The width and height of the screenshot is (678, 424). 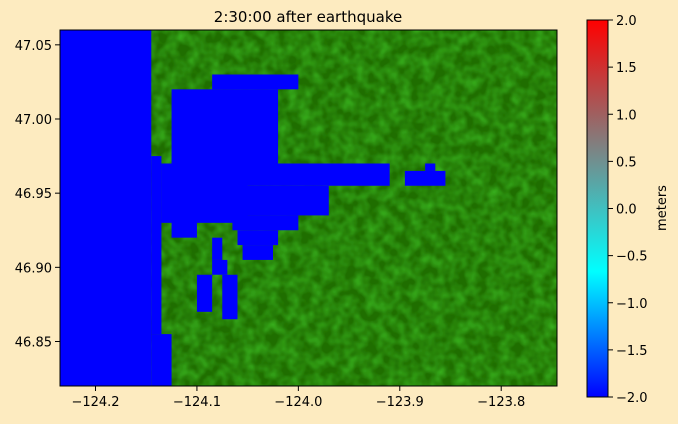 What do you see at coordinates (33, 120) in the screenshot?
I see `y-tick-label: 47.00` at bounding box center [33, 120].